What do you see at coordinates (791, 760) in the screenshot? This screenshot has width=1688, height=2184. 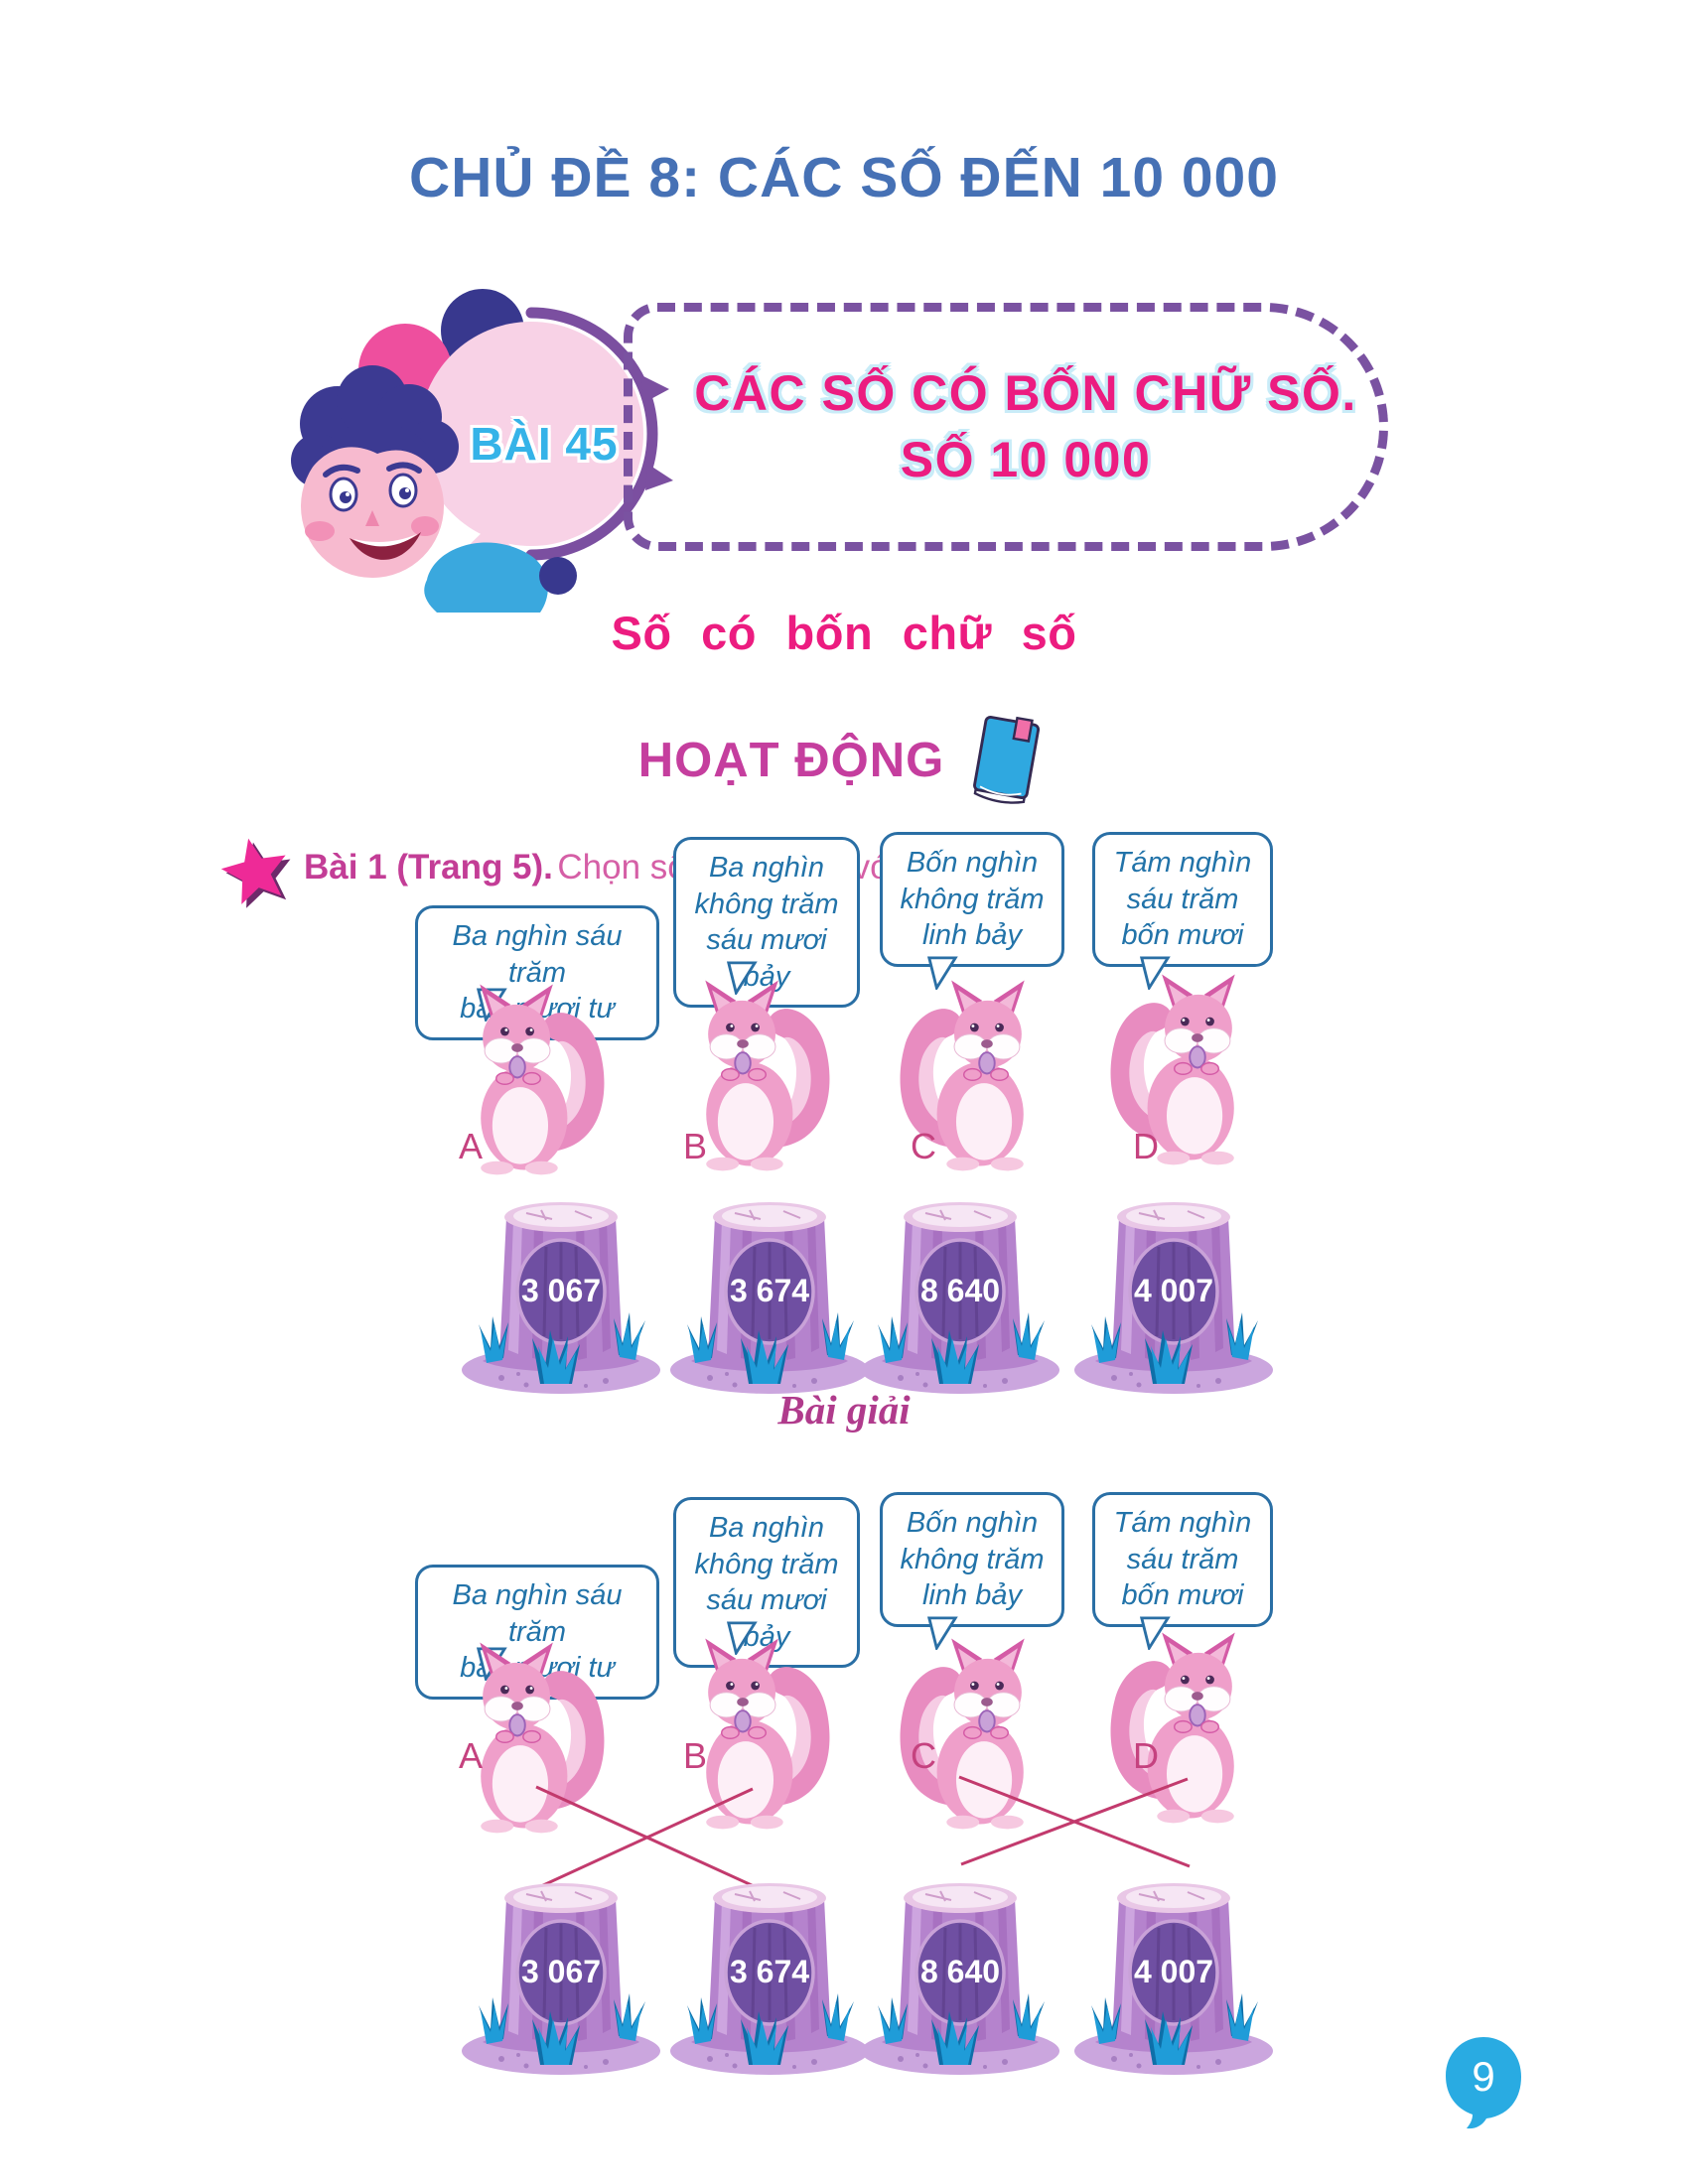 I see `activity-label: HOẠT ĐỘNG` at bounding box center [791, 760].